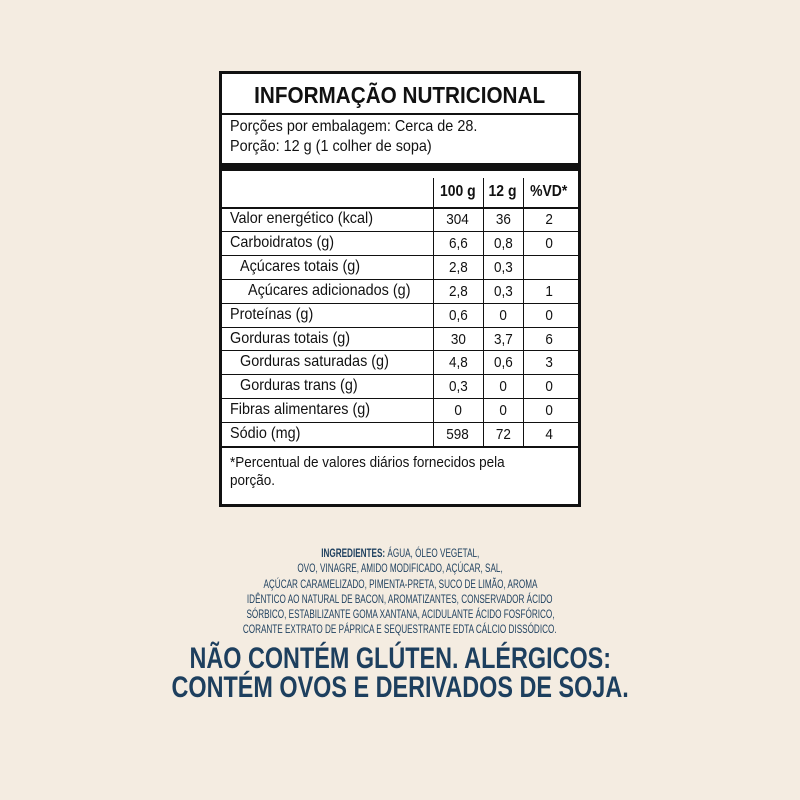 This screenshot has height=800, width=800. Describe the element at coordinates (282, 242) in the screenshot. I see `row-label-text: Carboidratos (g)` at that location.